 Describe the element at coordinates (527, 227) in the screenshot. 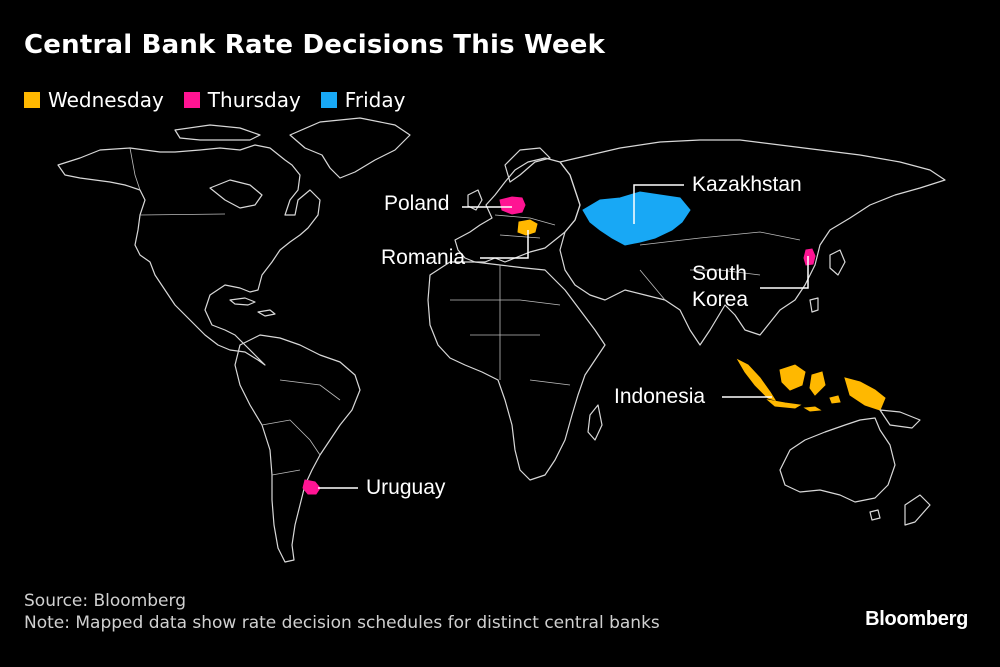

I see `romania-shape` at that location.